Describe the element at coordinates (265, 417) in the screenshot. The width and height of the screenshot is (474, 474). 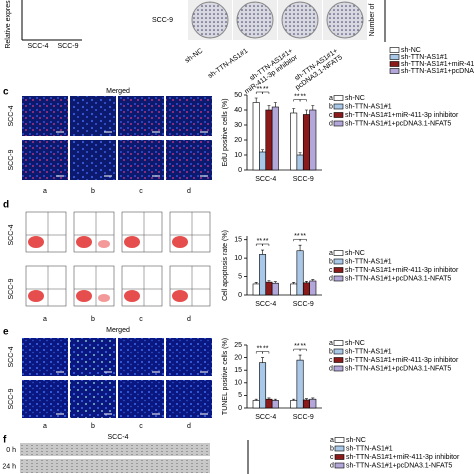
I see `x-tick-label: SCC-4` at that location.